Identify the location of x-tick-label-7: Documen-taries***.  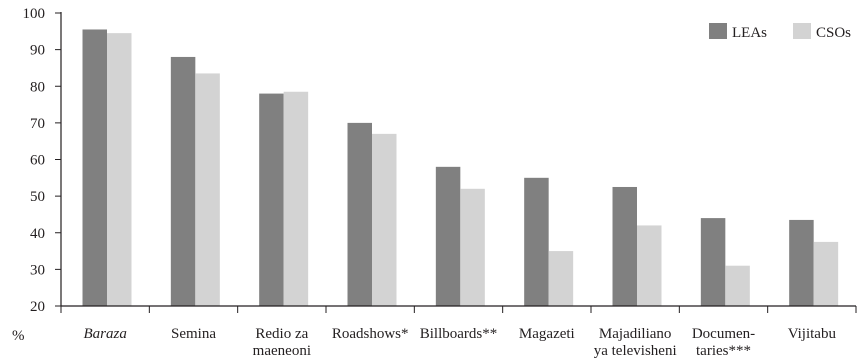
(723, 342).